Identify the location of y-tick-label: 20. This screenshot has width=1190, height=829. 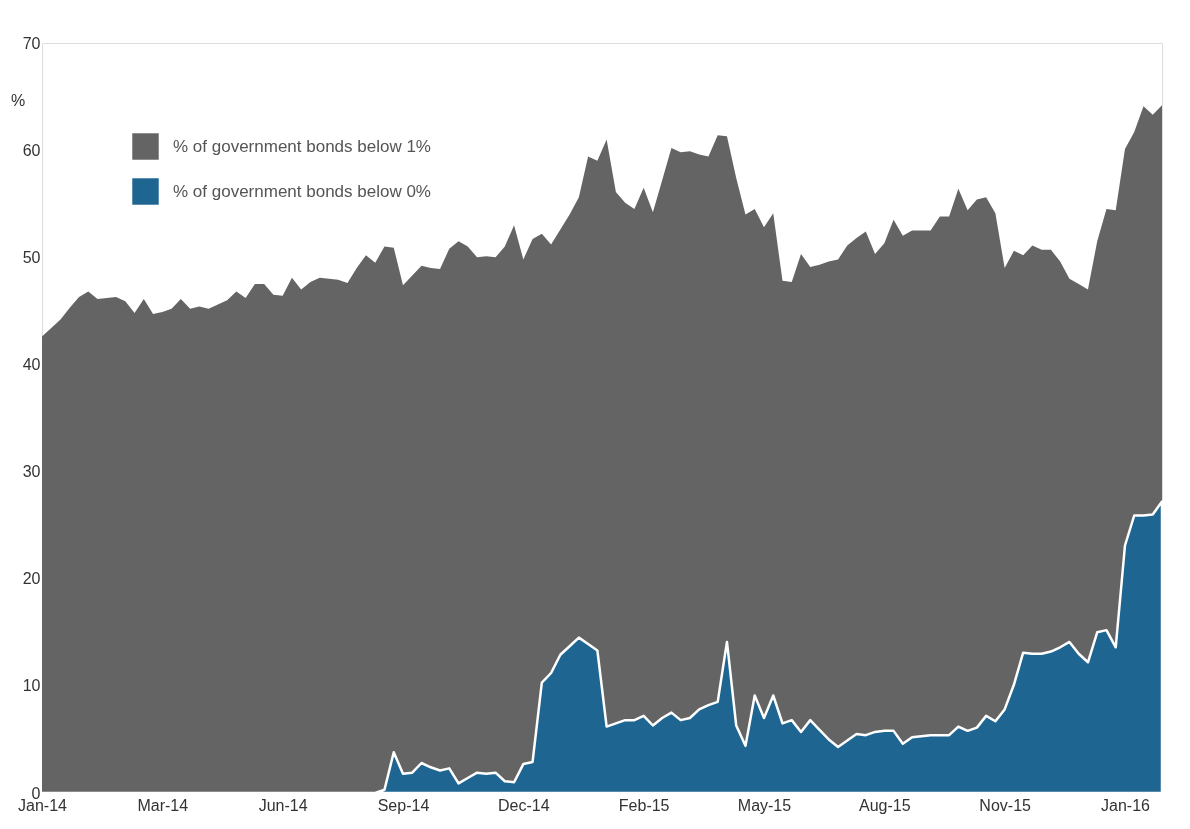
(31, 579).